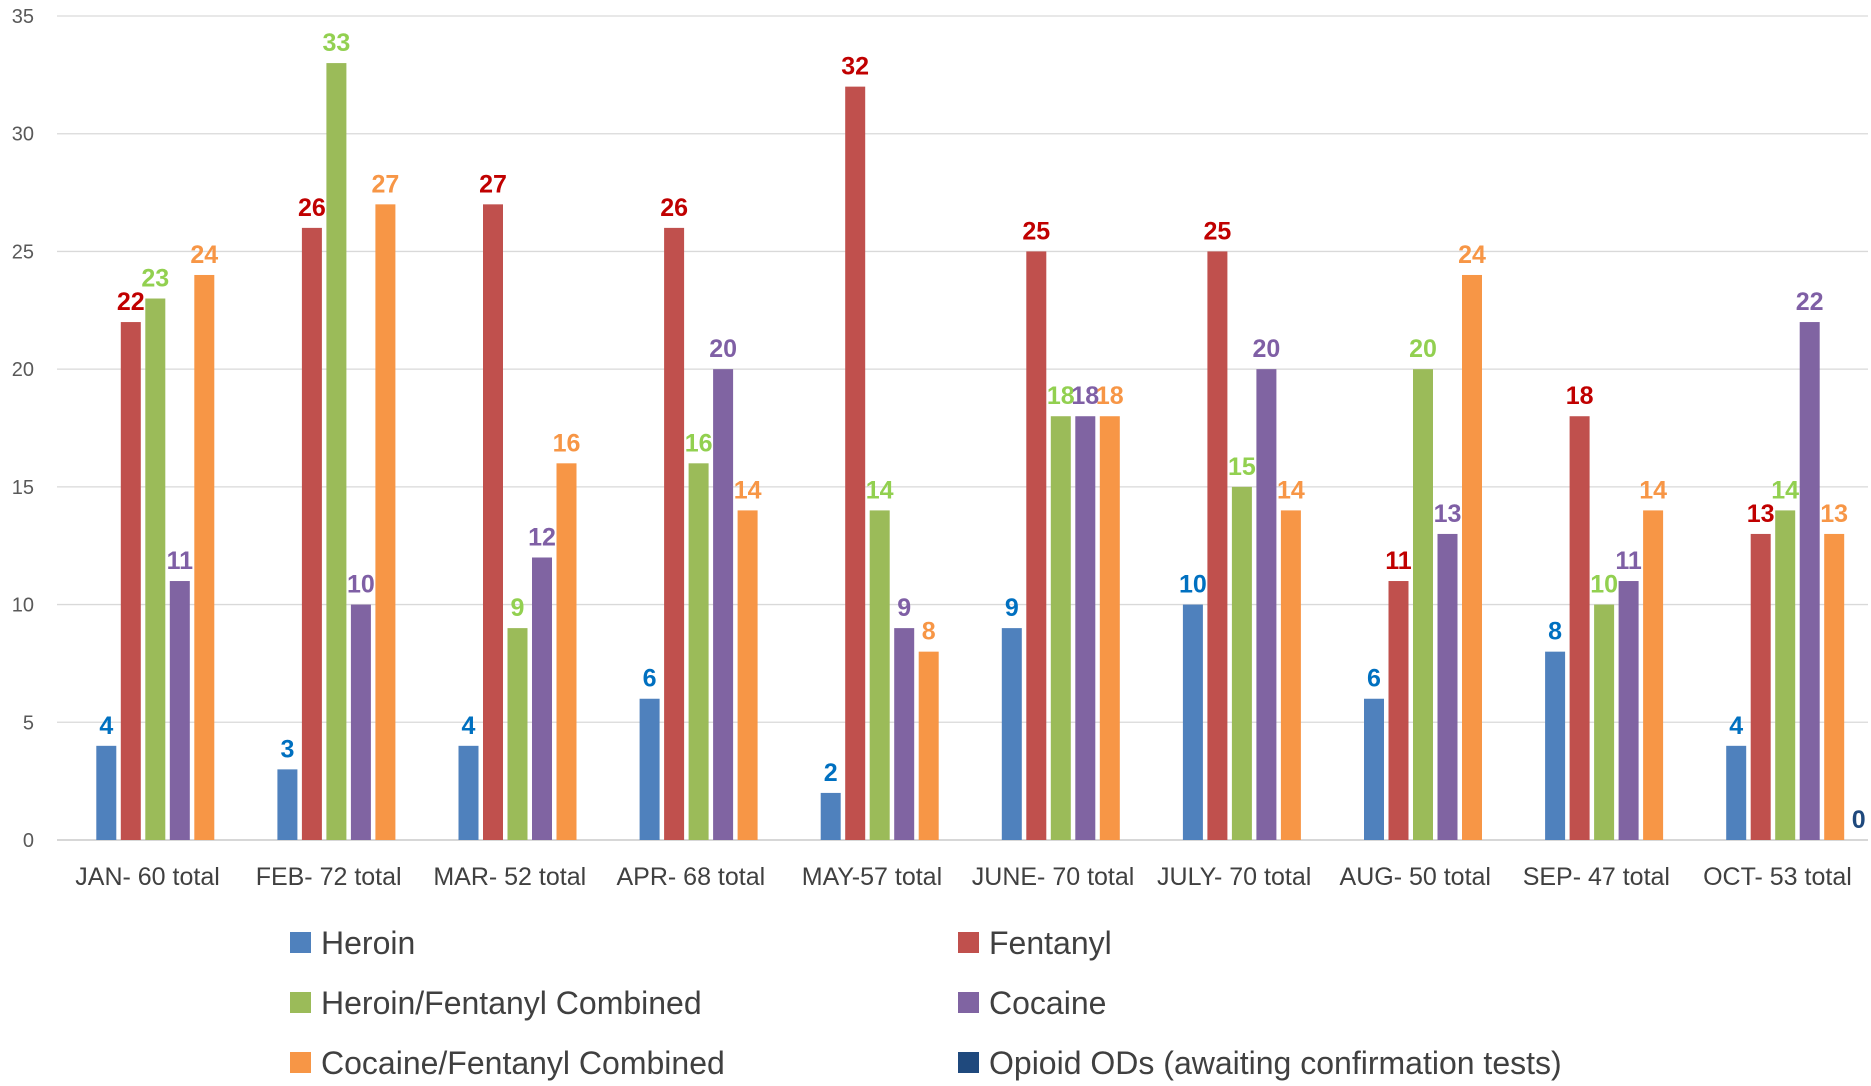 Image resolution: width=1871 pixels, height=1086 pixels. What do you see at coordinates (23, 135) in the screenshot?
I see `y-tick-label: 30` at bounding box center [23, 135].